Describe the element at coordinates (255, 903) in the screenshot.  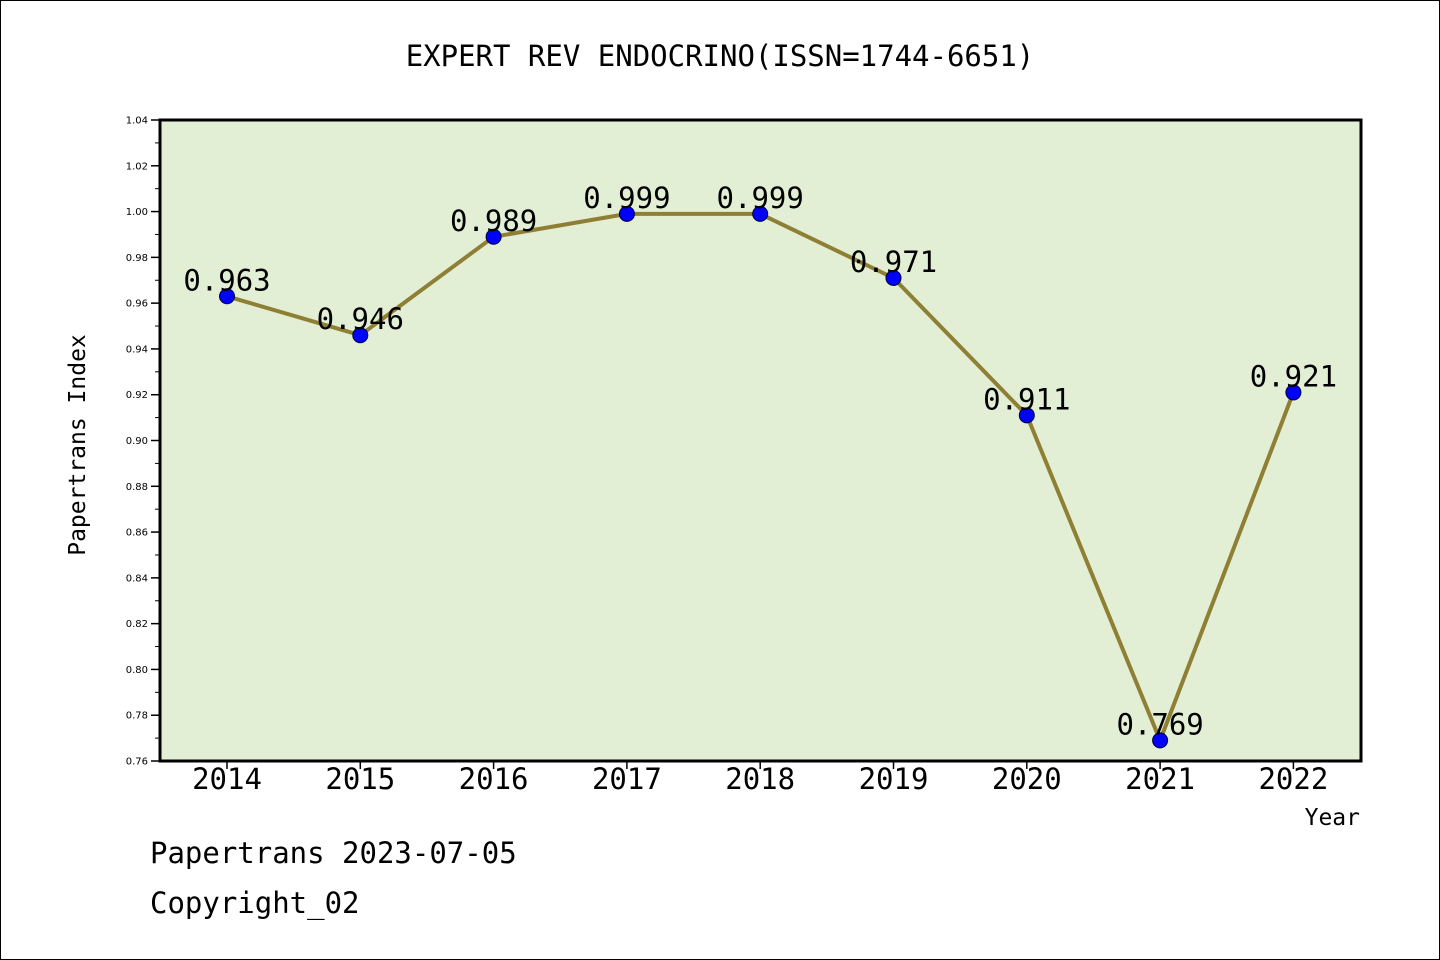
I see `footer-copyright: Copyright_02` at that location.